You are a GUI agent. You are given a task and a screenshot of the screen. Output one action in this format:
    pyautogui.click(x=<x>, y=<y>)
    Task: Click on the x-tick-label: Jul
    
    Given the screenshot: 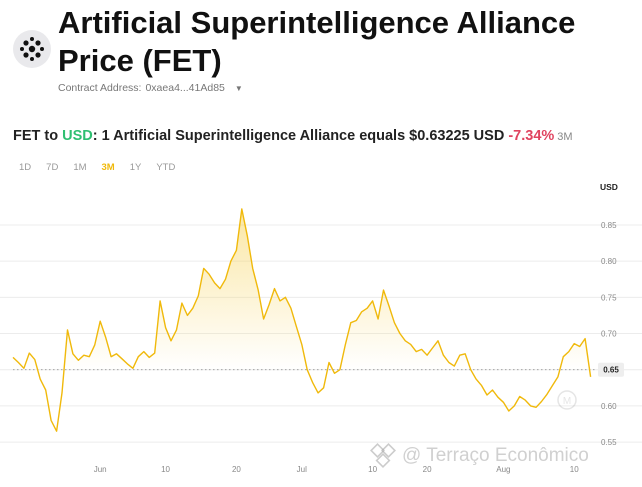 What is the action you would take?
    pyautogui.click(x=302, y=469)
    